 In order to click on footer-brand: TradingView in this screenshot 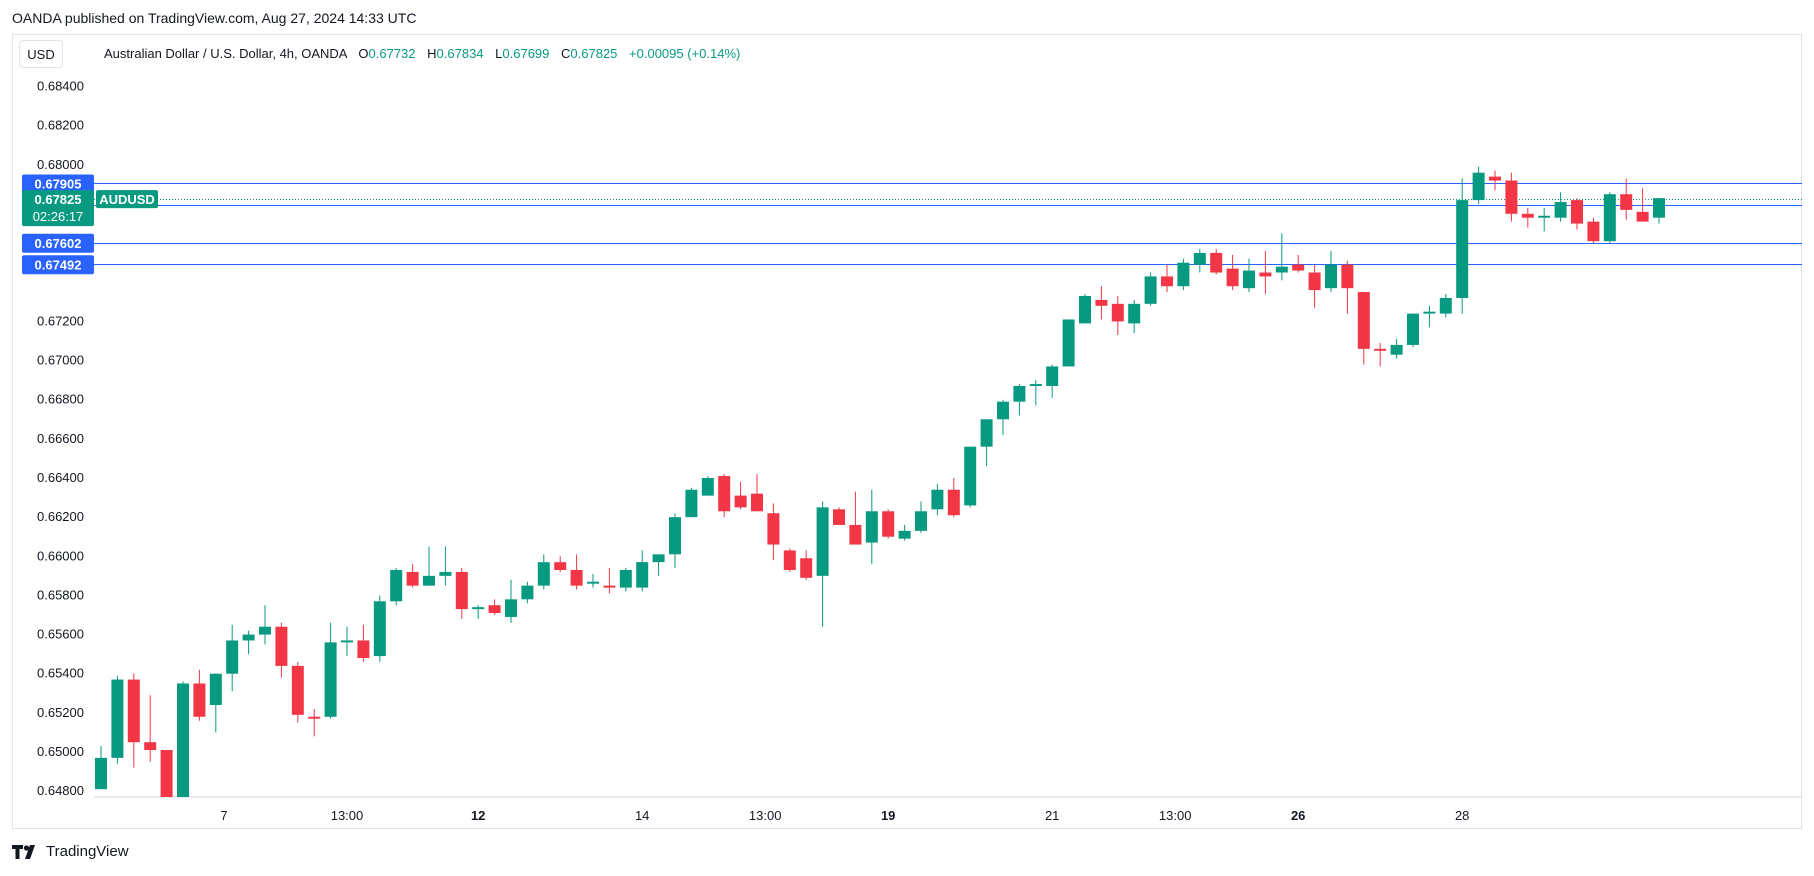, I will do `click(70, 851)`.